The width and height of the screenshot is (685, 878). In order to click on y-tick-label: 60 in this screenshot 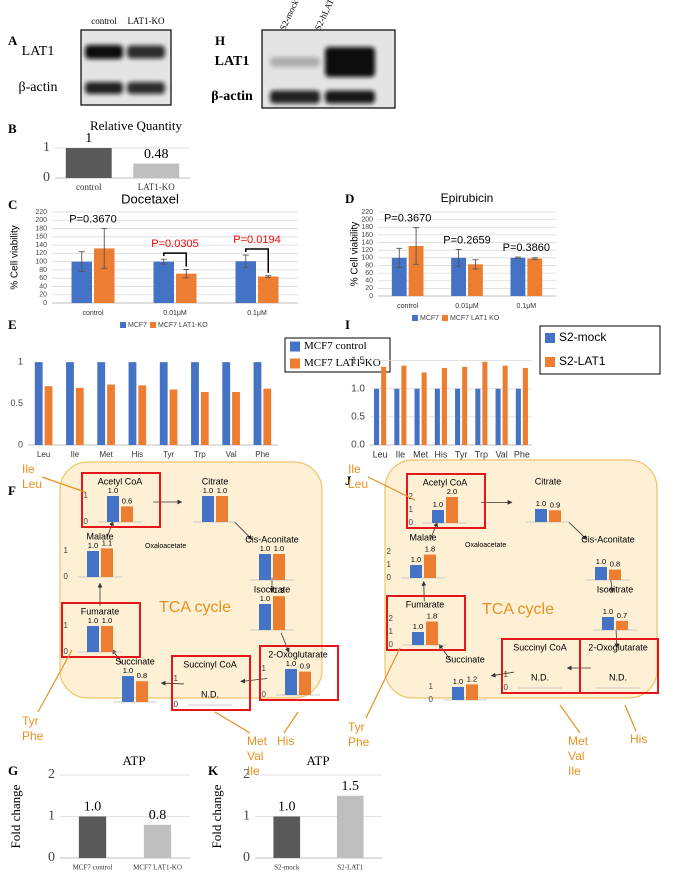, I will do `click(369, 273)`.